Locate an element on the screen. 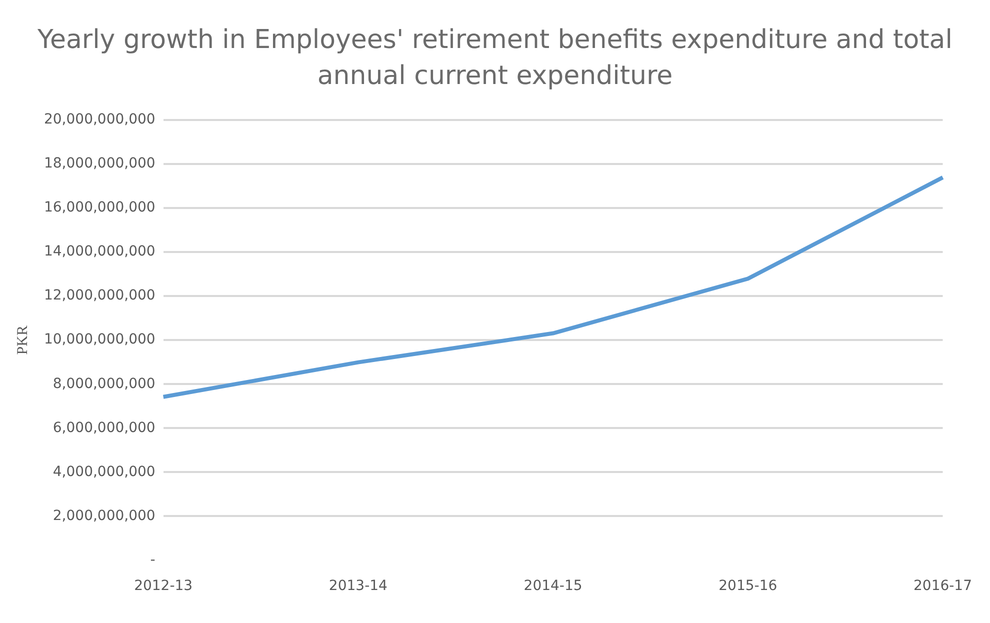 The height and width of the screenshot is (623, 990). y-tick-label: 8,000,000,000 is located at coordinates (104, 384).